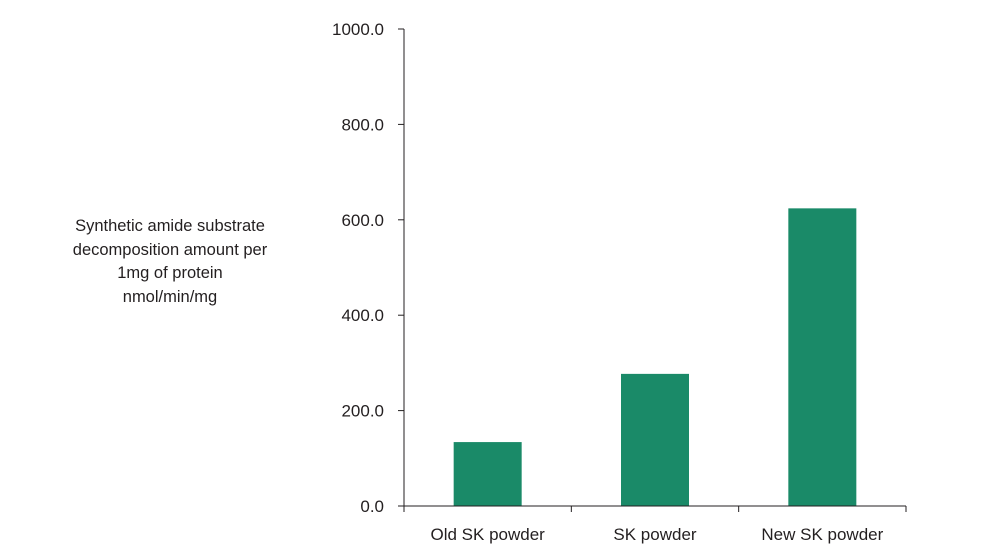 The height and width of the screenshot is (560, 1000). I want to click on y-tick-label: 400.0, so click(362, 315).